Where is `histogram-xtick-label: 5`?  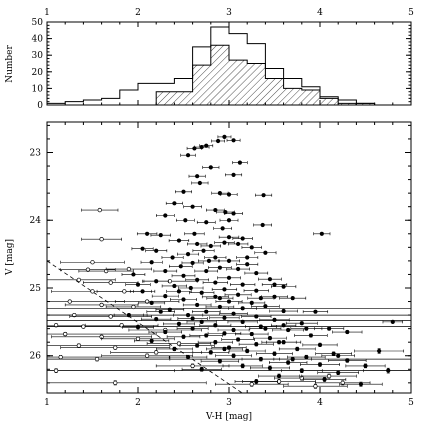 histogram-xtick-label: 5 is located at coordinates (411, 13).